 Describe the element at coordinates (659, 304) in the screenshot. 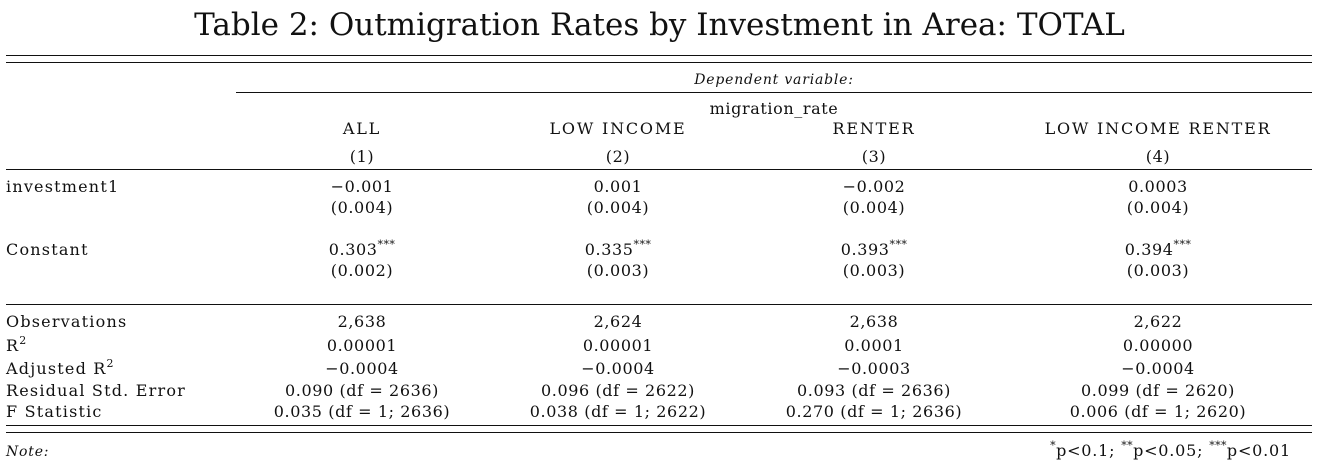

I see `stats-top-rule` at that location.